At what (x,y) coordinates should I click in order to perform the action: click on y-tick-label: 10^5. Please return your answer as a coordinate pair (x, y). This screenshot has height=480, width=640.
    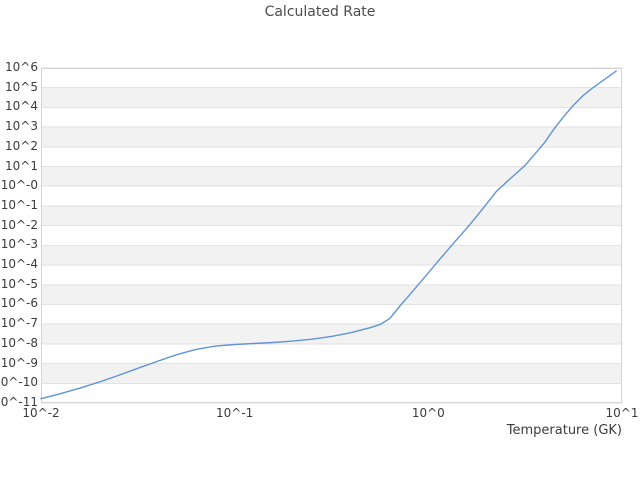
    Looking at the image, I should click on (21, 86).